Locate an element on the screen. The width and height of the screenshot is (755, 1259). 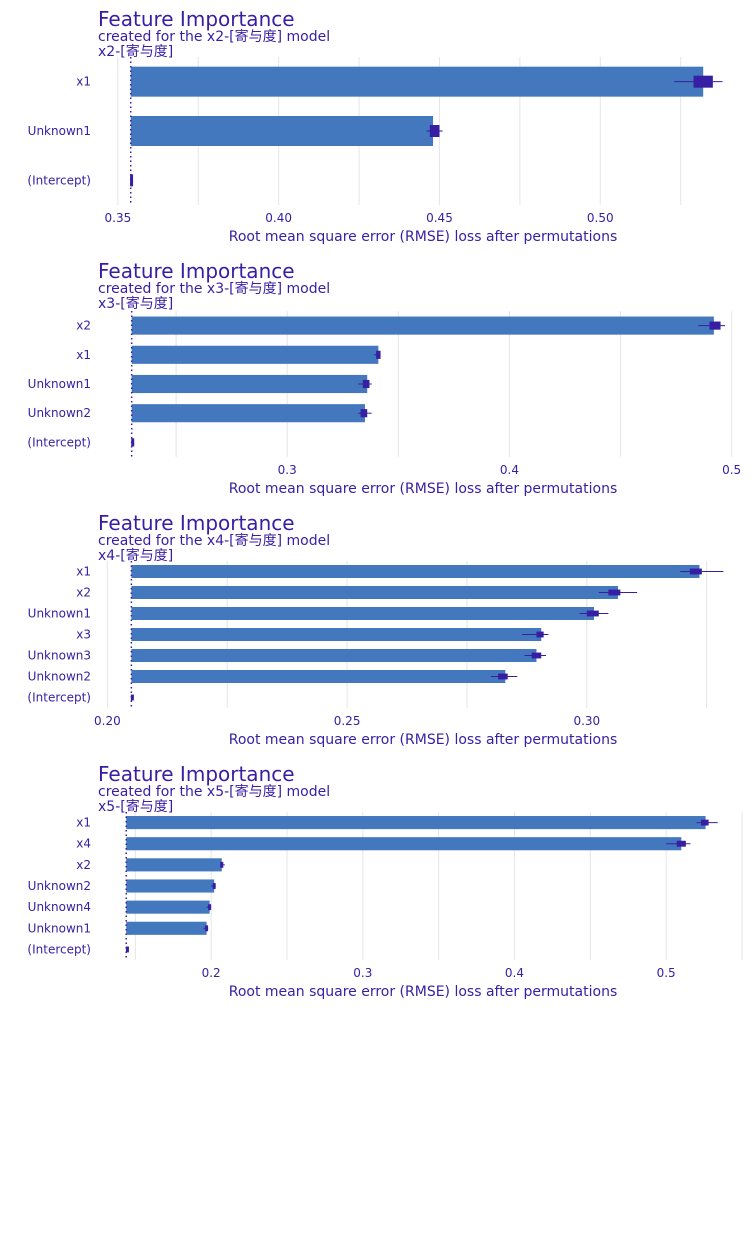
x-tick-label: 0.2 is located at coordinates (211, 973).